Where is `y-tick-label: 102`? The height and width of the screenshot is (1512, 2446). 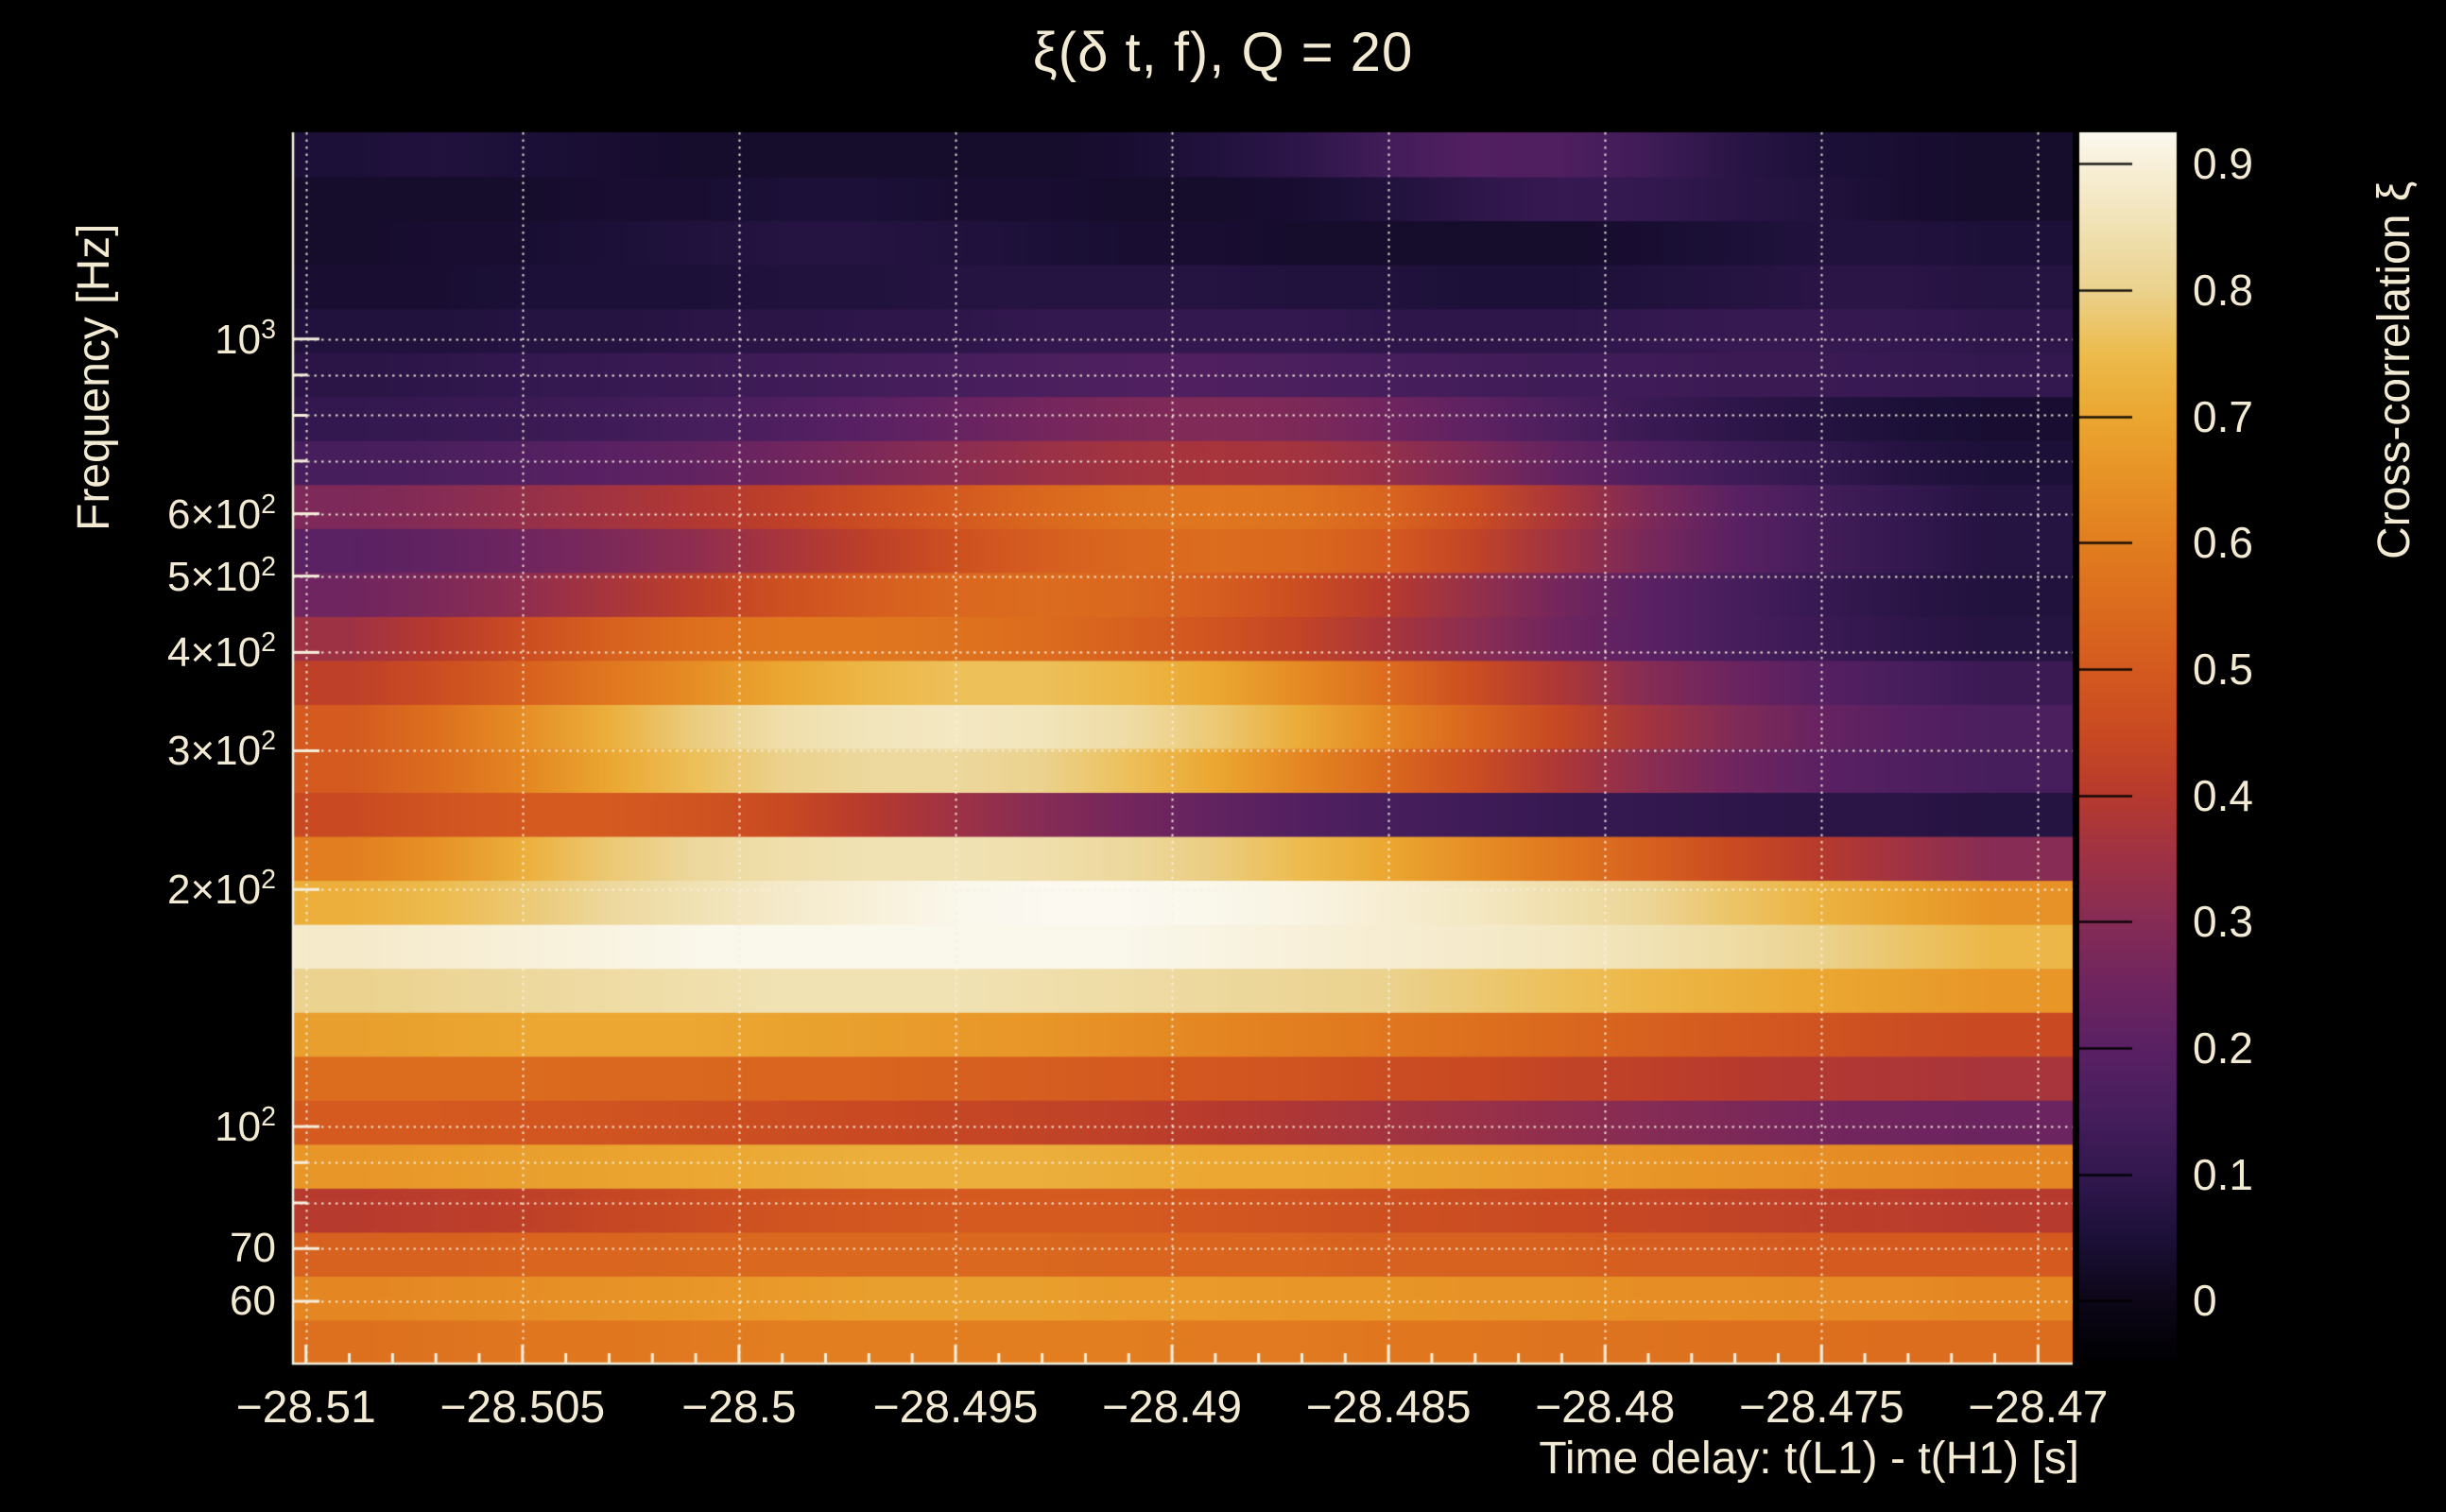 y-tick-label: 102 is located at coordinates (245, 1126).